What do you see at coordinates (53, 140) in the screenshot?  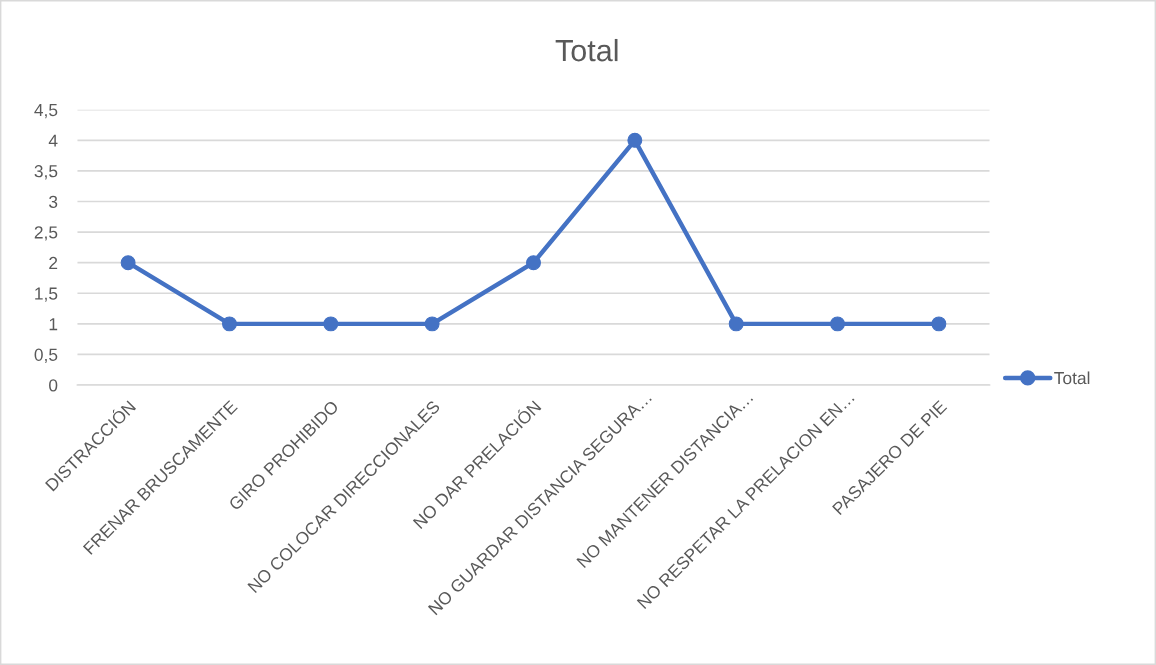 I see `y-tick-label: 4` at bounding box center [53, 140].